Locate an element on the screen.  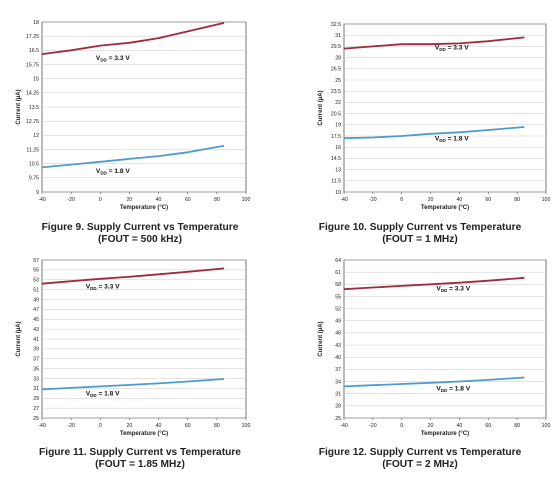
y-tick-label: 27 is located at coordinates (36, 409).